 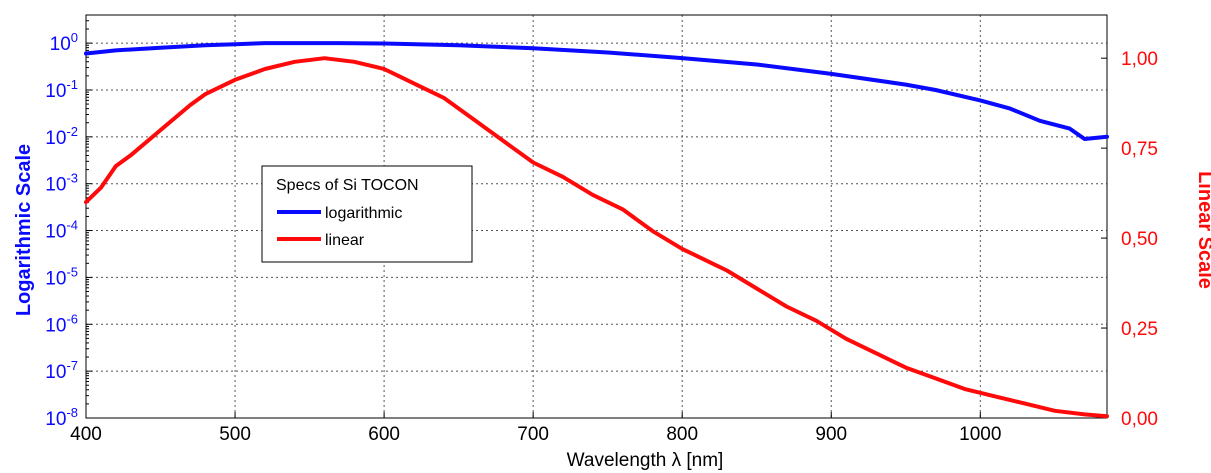 I want to click on right-y-tick-label: 1,00, so click(x=1139, y=59).